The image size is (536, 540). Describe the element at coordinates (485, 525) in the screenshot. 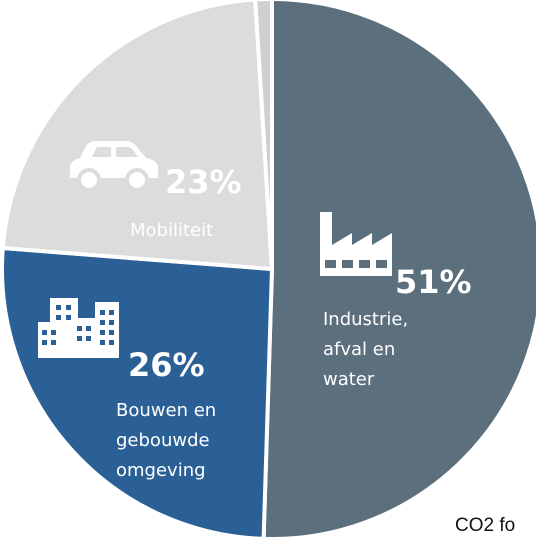

I see `footnote: CO2 fo` at that location.